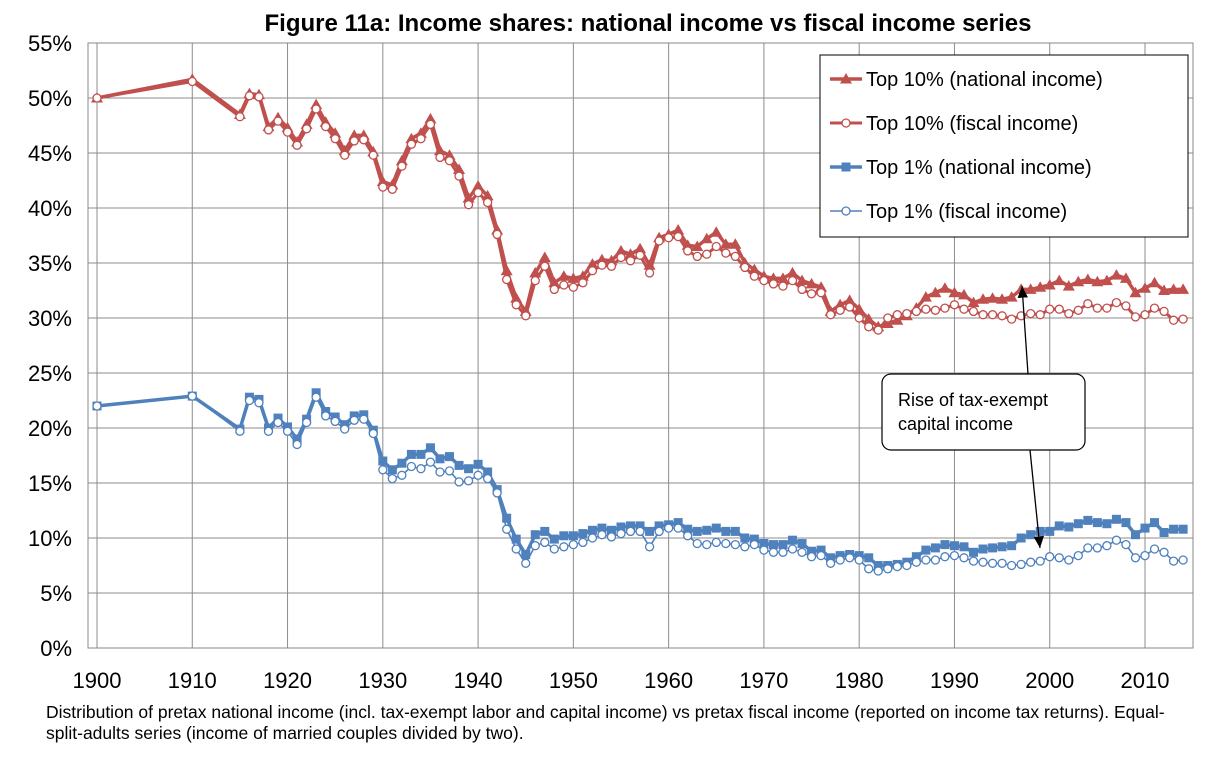 Image resolution: width=1228 pixels, height=761 pixels. I want to click on x-tick-label: 1910, so click(192, 680).